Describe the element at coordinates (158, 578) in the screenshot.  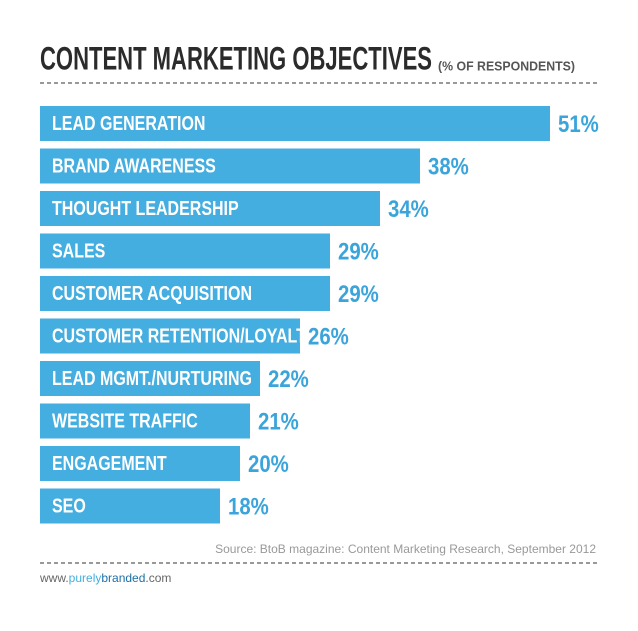
I see `footer-part: .com` at that location.